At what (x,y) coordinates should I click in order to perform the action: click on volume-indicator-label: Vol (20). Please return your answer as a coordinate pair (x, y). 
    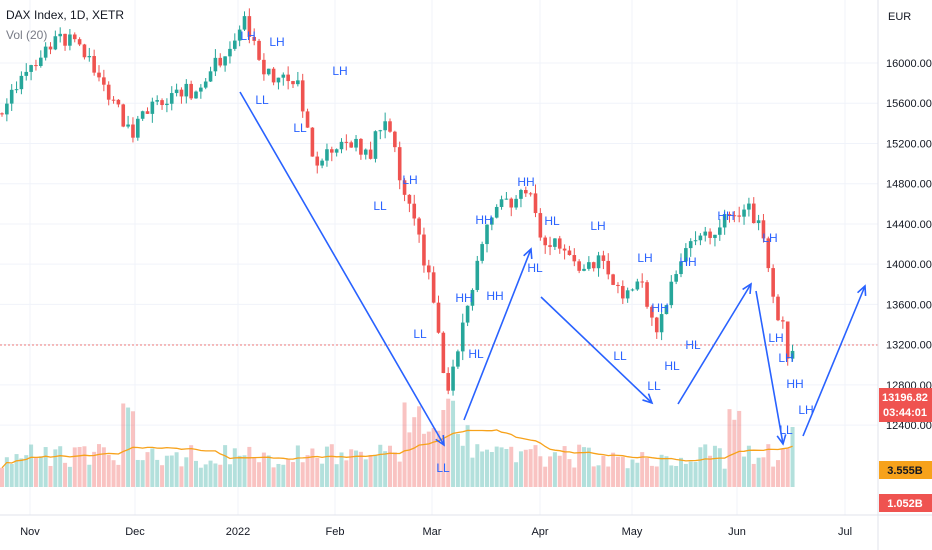
    Looking at the image, I should click on (27, 35).